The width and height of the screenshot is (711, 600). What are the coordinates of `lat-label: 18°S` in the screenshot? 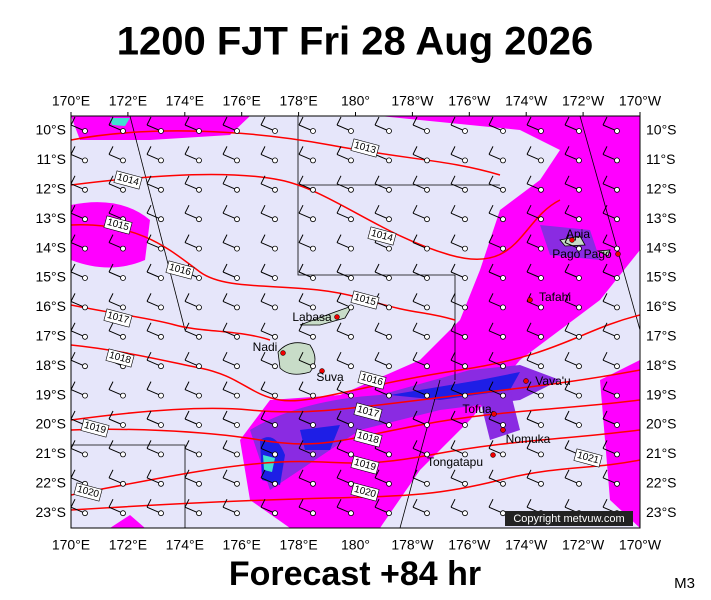 It's located at (661, 365).